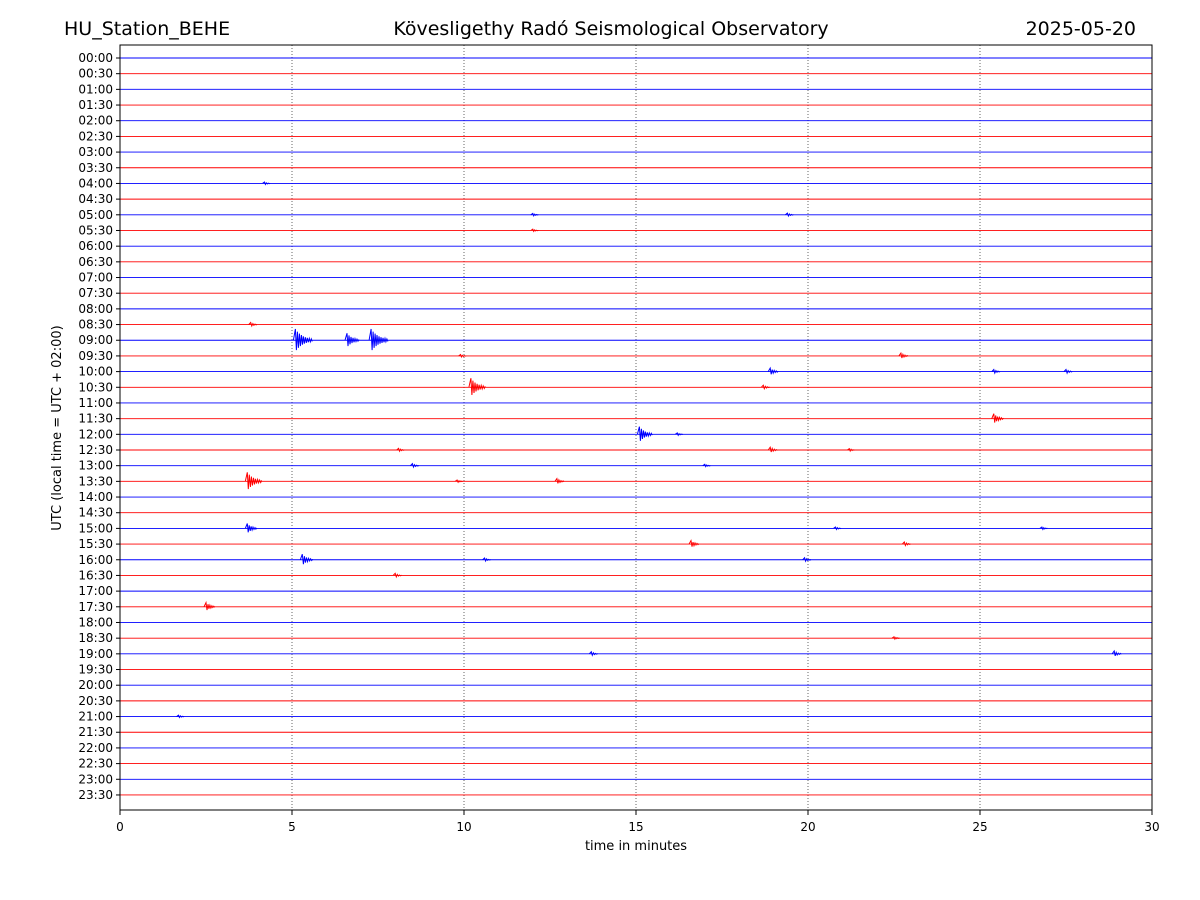  I want to click on y-tick-label: 22:00, so click(95, 748).